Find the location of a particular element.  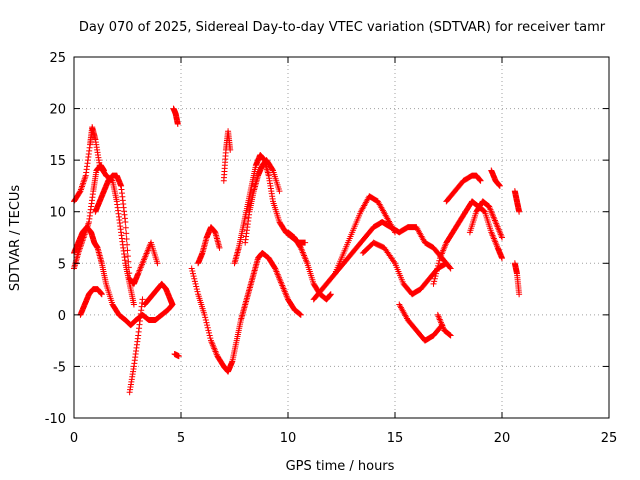

sat-trace-k is located at coordinates (209, 245).